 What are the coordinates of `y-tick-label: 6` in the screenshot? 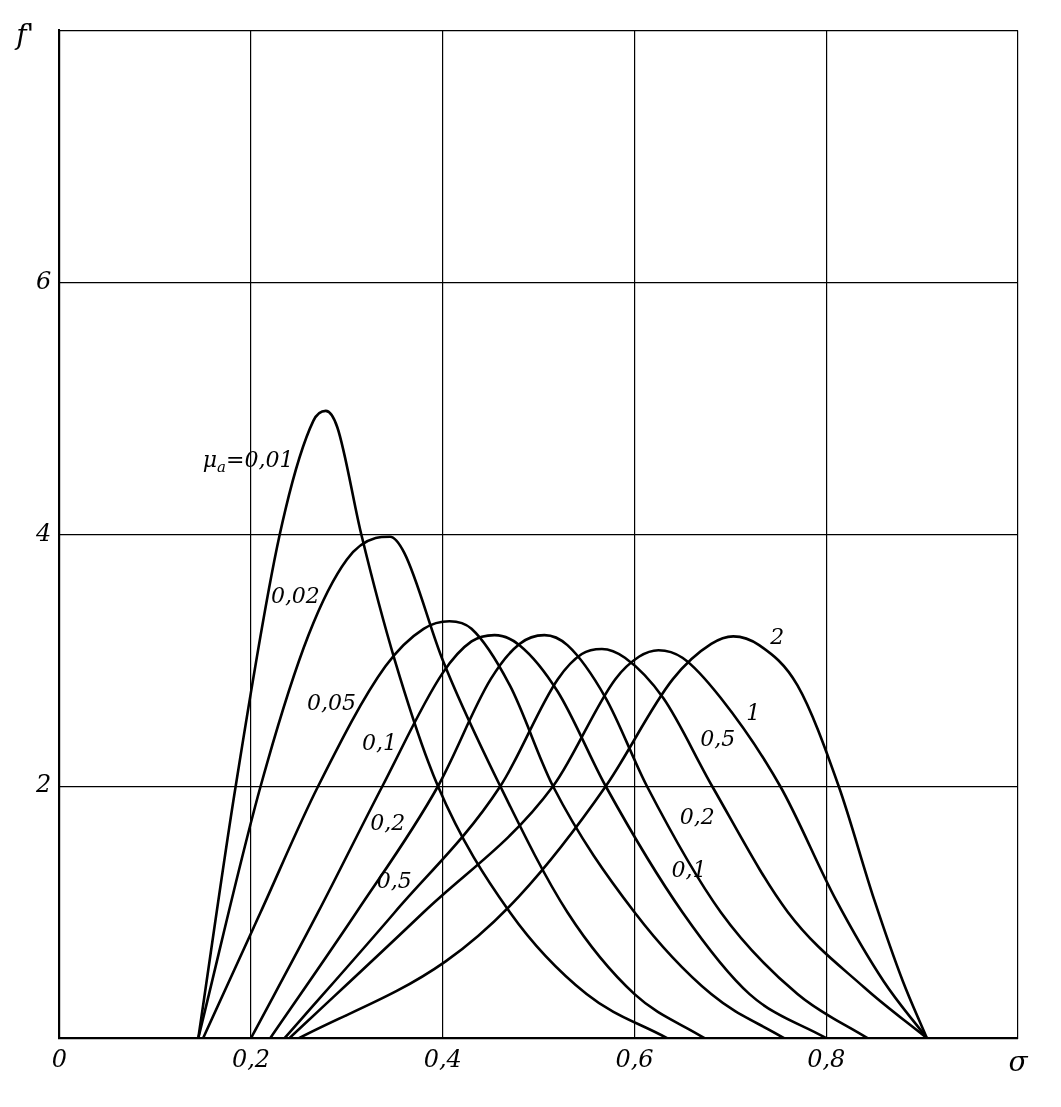 It's located at (43, 280).